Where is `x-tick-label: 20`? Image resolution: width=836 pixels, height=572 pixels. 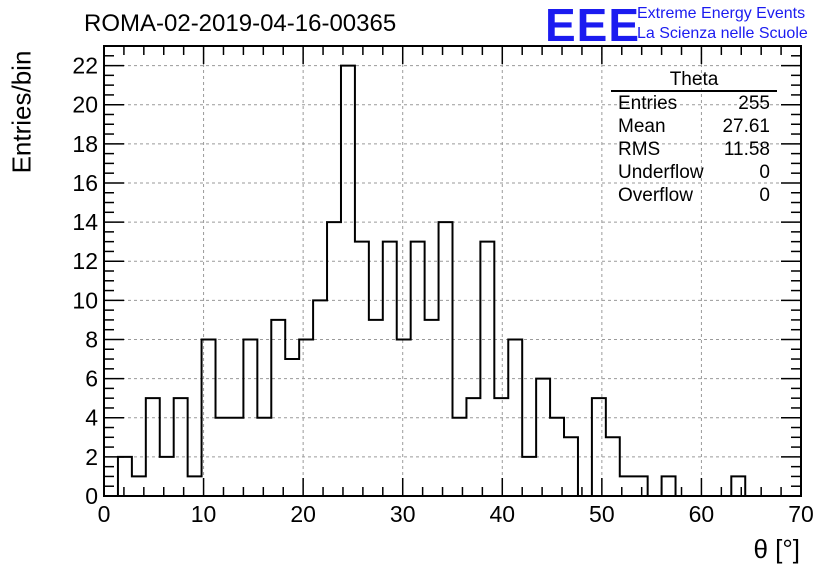
x-tick-label: 20 is located at coordinates (303, 514).